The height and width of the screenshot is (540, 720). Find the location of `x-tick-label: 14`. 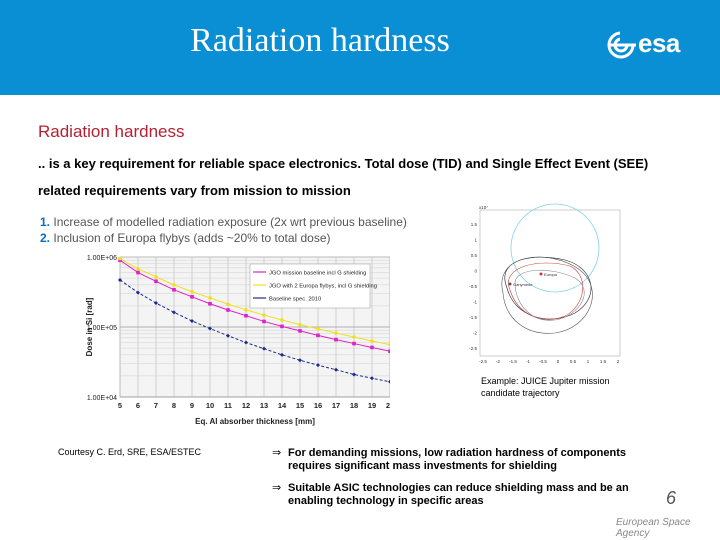

x-tick-label: 14 is located at coordinates (282, 405).